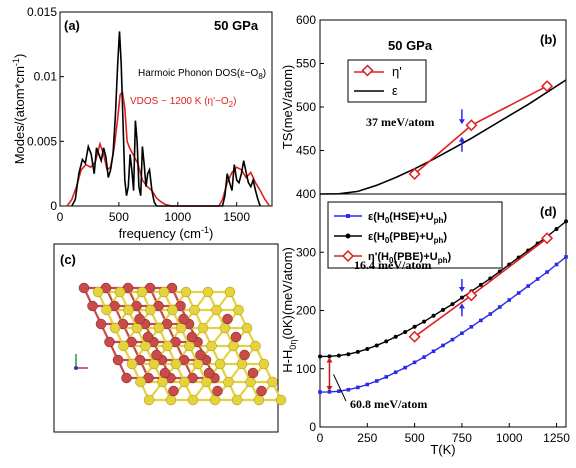 This screenshot has width=576, height=468. I want to click on panel-b-legend-box, so click(387, 81).